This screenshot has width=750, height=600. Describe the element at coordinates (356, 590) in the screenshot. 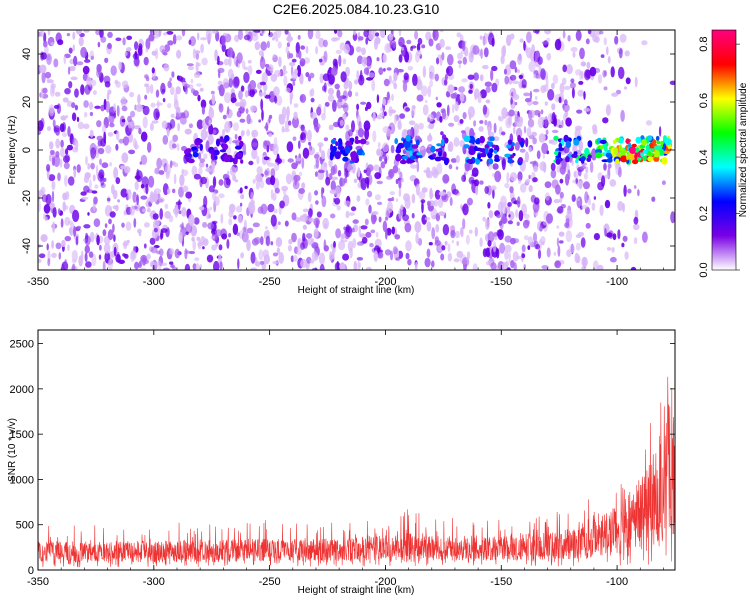

I see `snr-x-axis-label: Height of straight line (km)` at that location.